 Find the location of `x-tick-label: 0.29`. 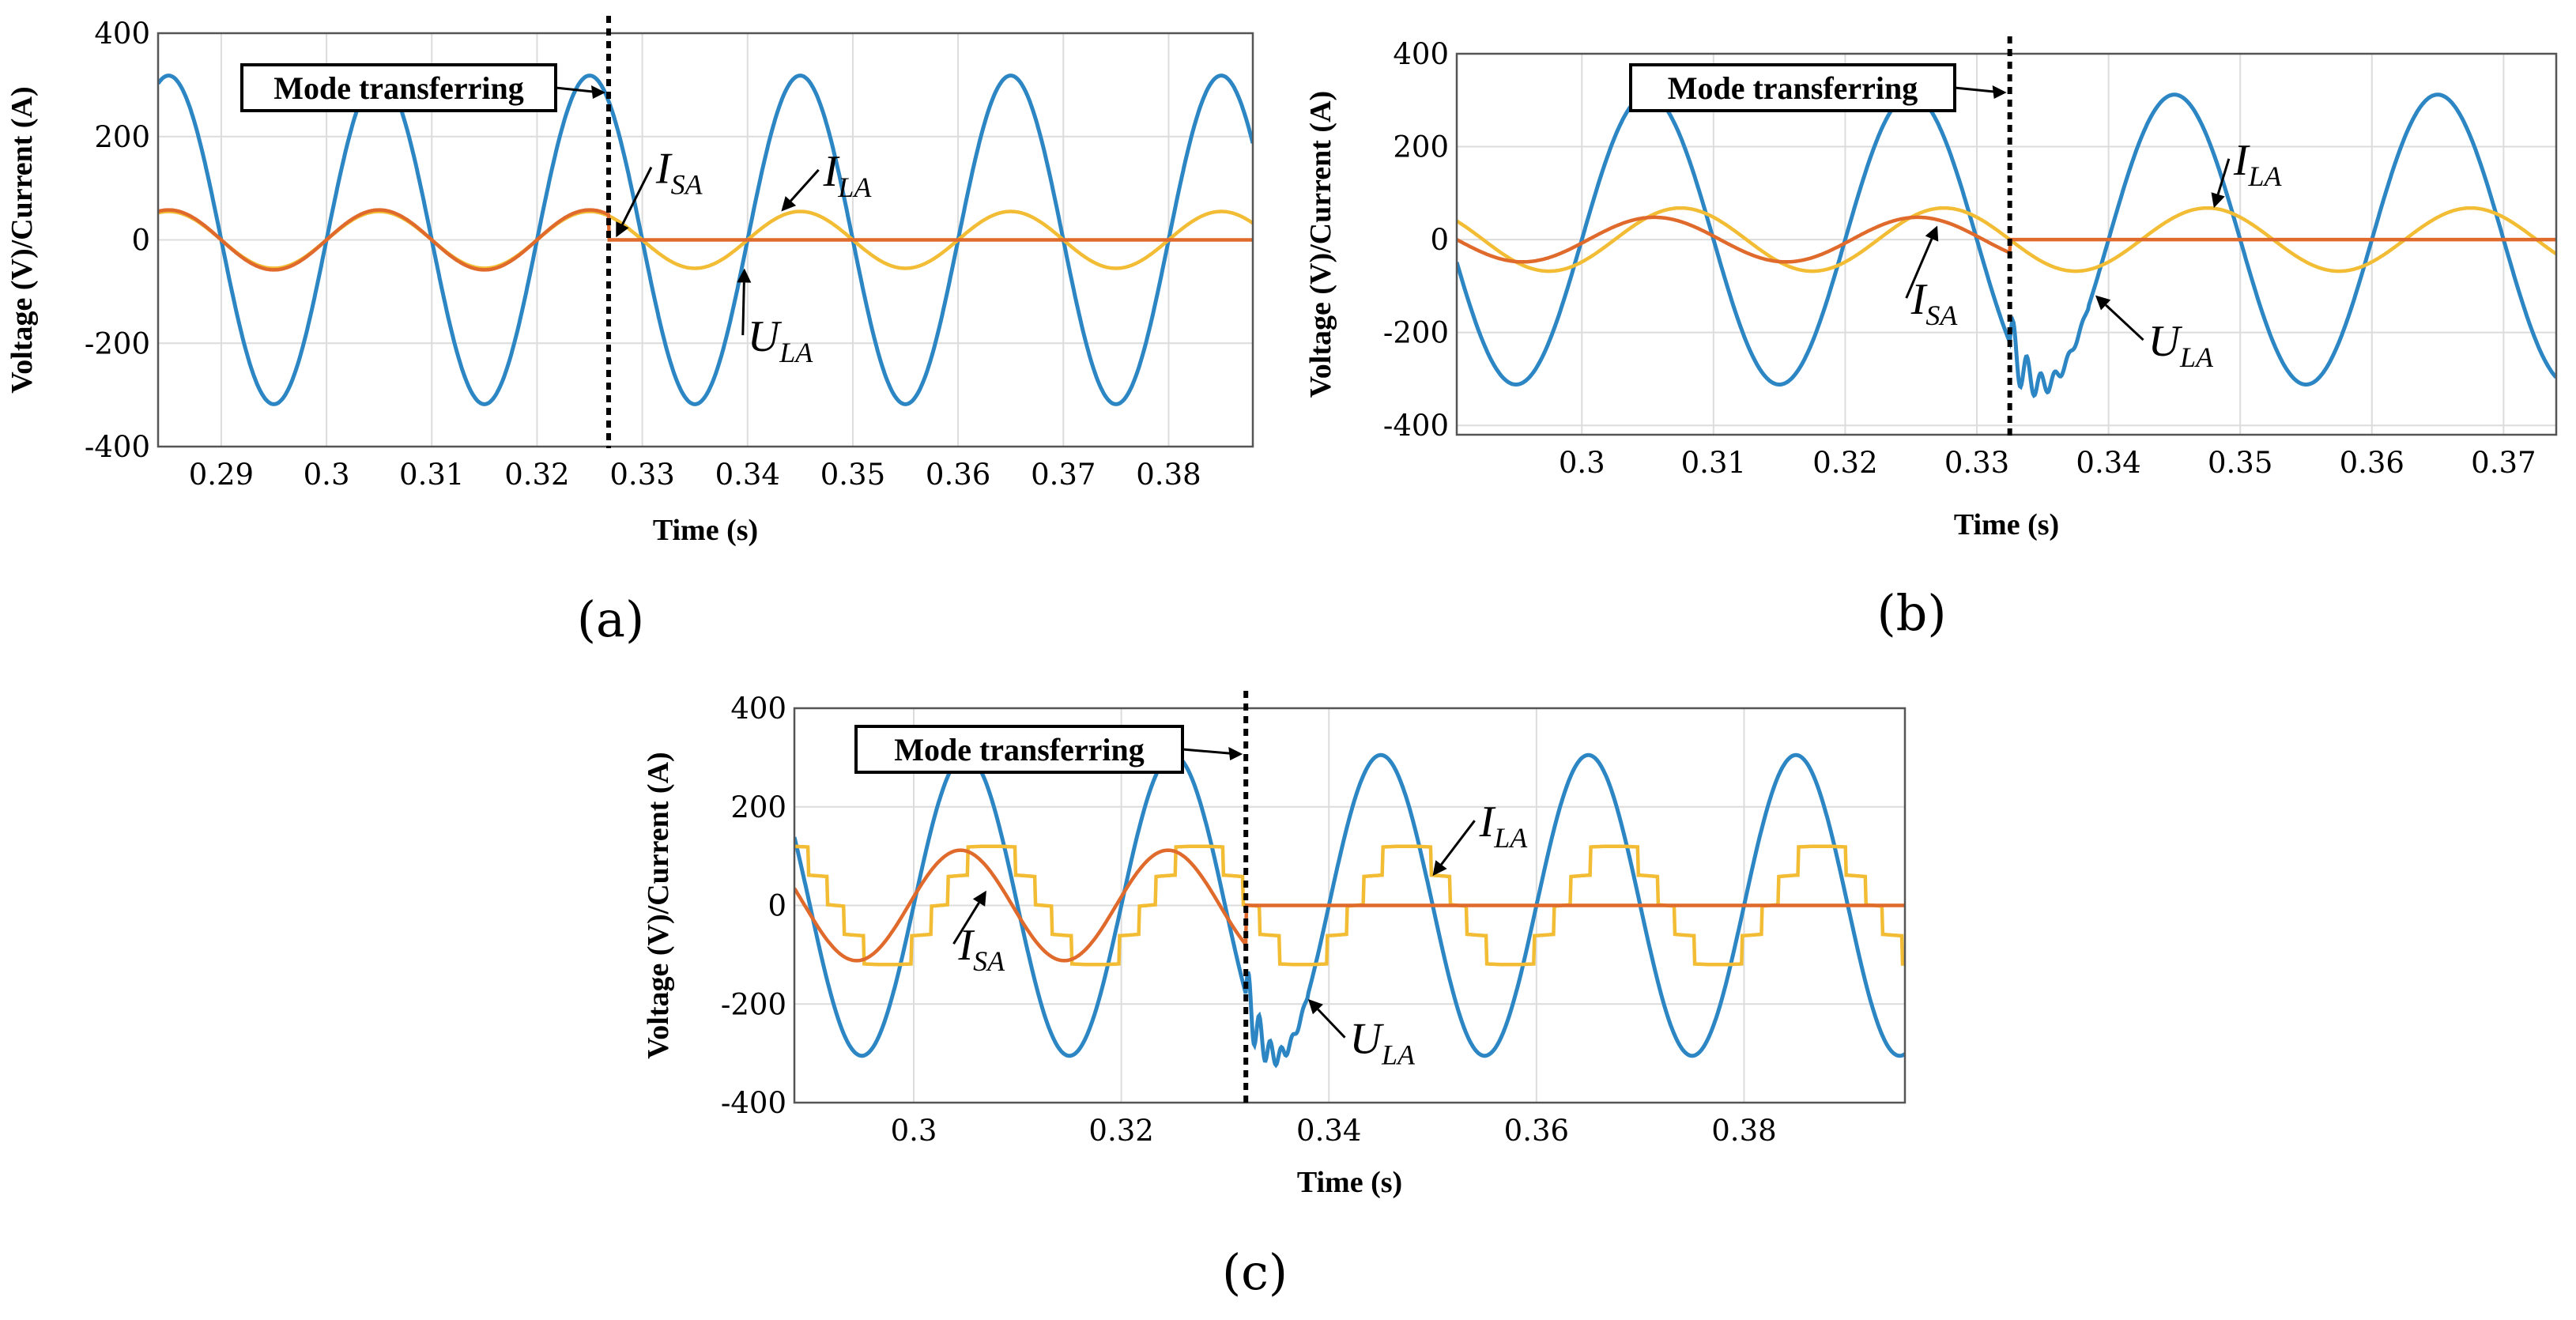

x-tick-label: 0.29 is located at coordinates (221, 475).